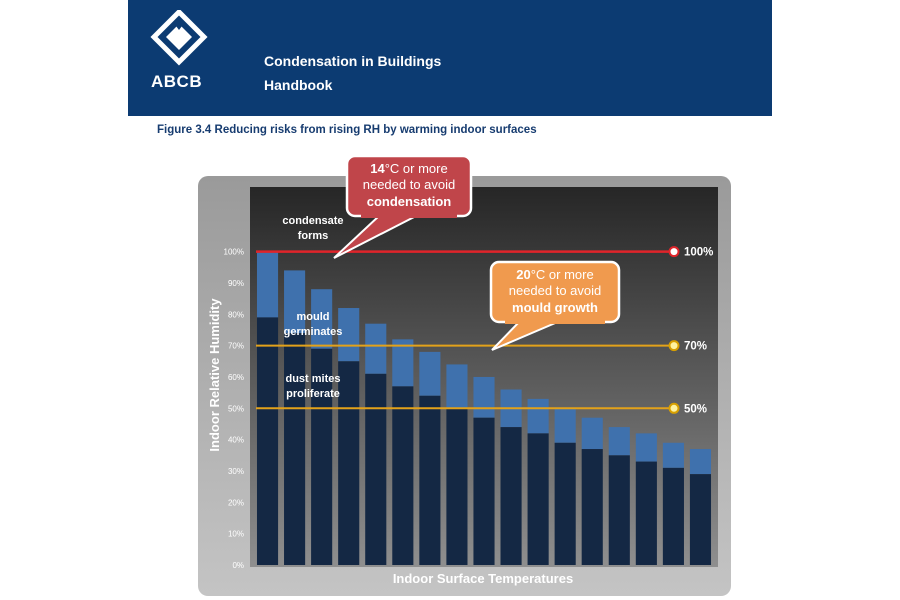 The image size is (900, 600). Describe the element at coordinates (377, 168) in the screenshot. I see `callout-bold-number: 14` at that location.